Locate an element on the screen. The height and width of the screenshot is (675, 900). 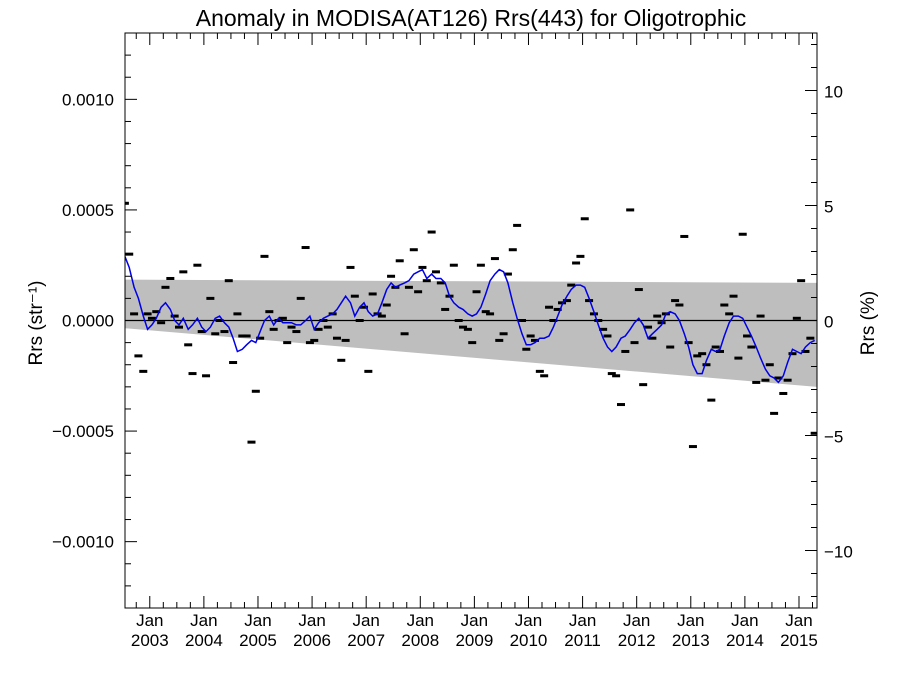
right-tick-label: −5 is located at coordinates (833, 437).